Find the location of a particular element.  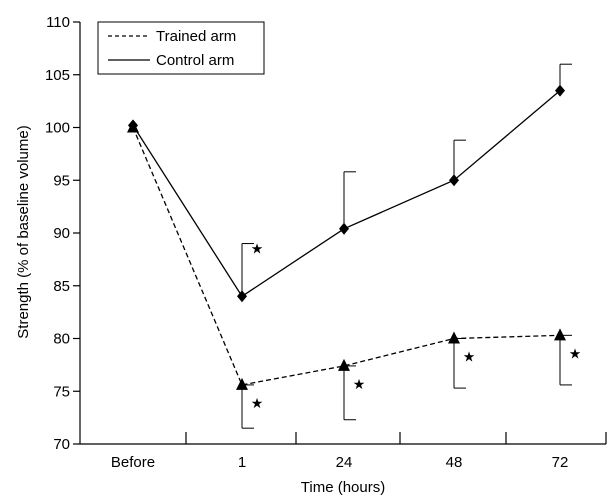

y-tick-label: 110 is located at coordinates (58, 22).